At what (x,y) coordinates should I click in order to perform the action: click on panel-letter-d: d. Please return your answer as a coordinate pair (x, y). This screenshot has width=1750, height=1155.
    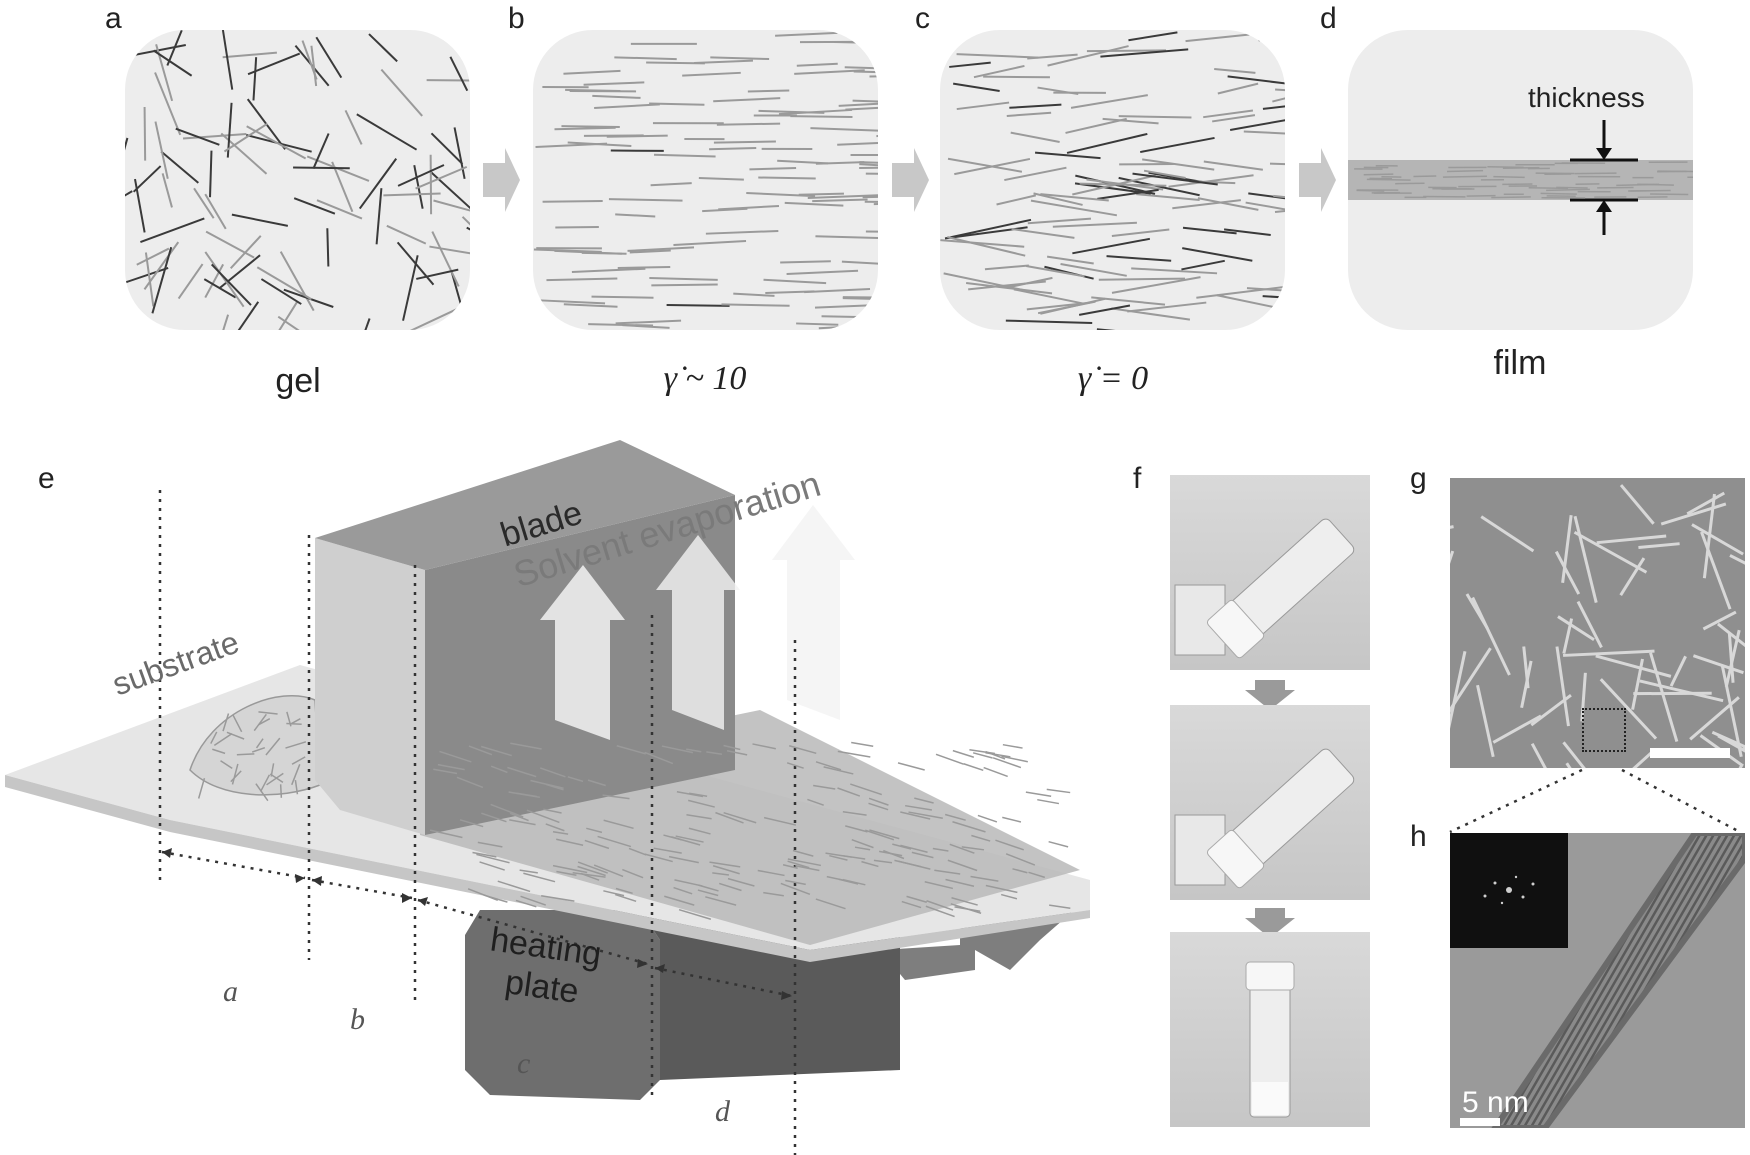
    Looking at the image, I should click on (1328, 18).